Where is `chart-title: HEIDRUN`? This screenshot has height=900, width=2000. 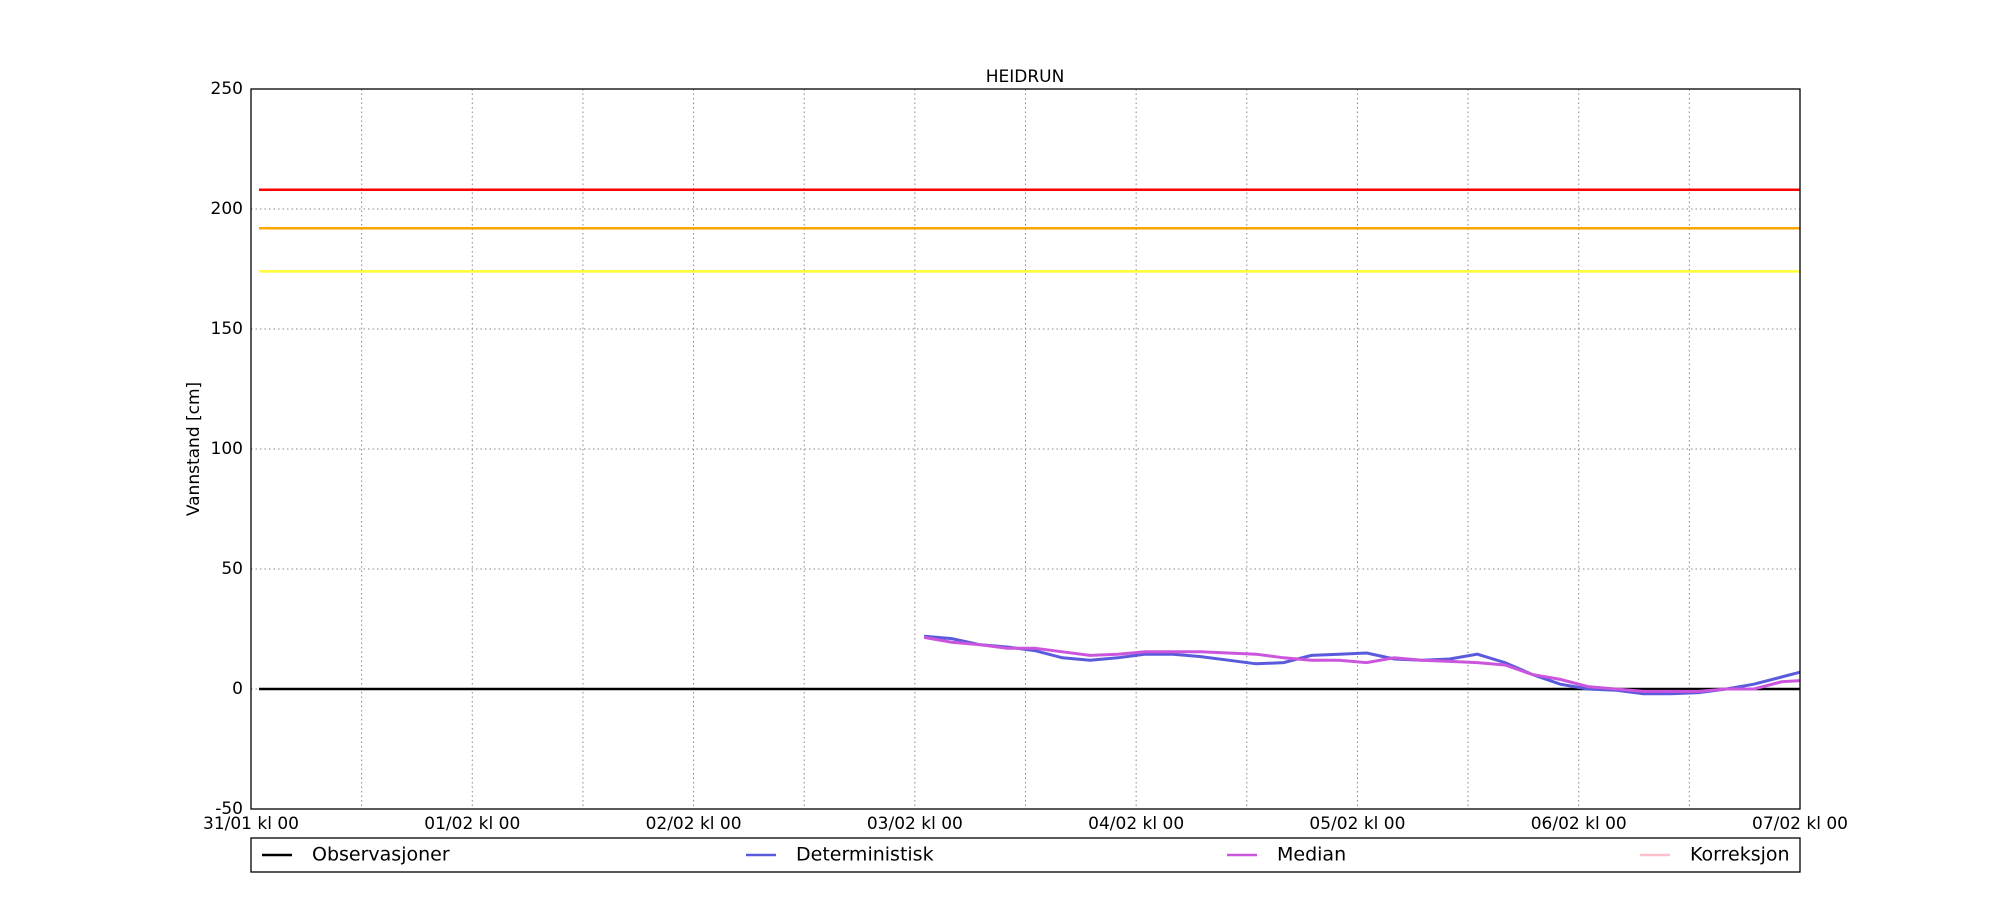
chart-title: HEIDRUN is located at coordinates (1025, 77).